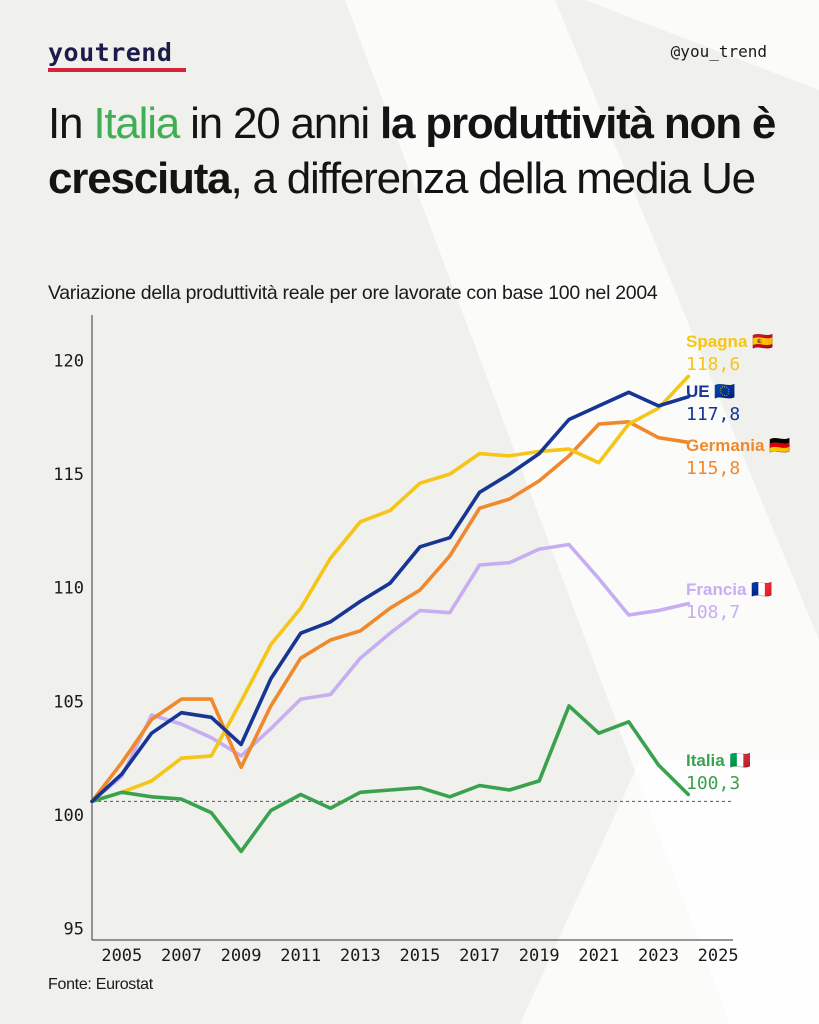 The width and height of the screenshot is (819, 1024). Describe the element at coordinates (713, 414) in the screenshot. I see `series-end-value-ue: 117,8` at that location.